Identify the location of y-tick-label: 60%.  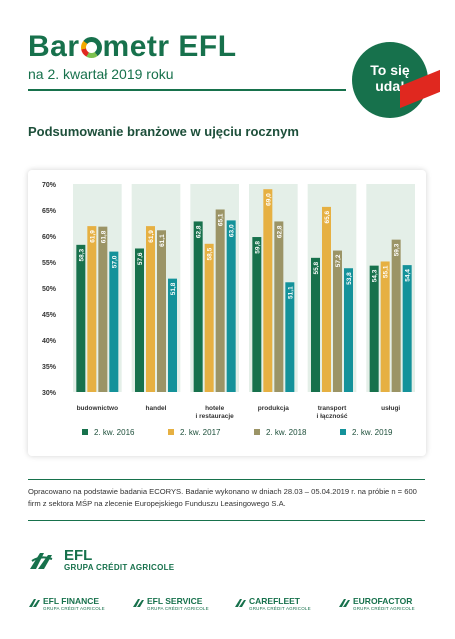
(49, 237).